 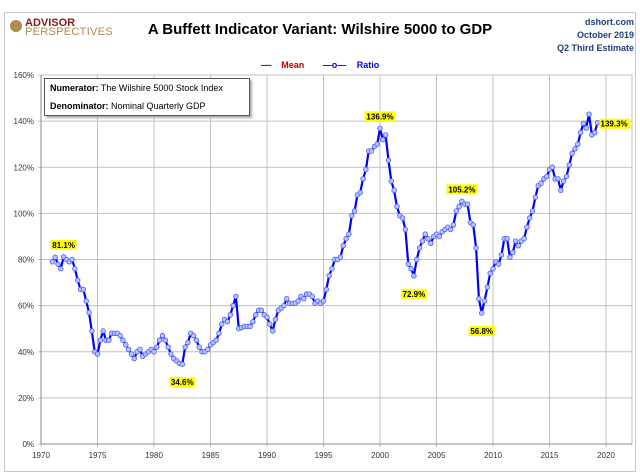 What do you see at coordinates (24, 167) in the screenshot?
I see `y-tick-label: 120%` at bounding box center [24, 167].